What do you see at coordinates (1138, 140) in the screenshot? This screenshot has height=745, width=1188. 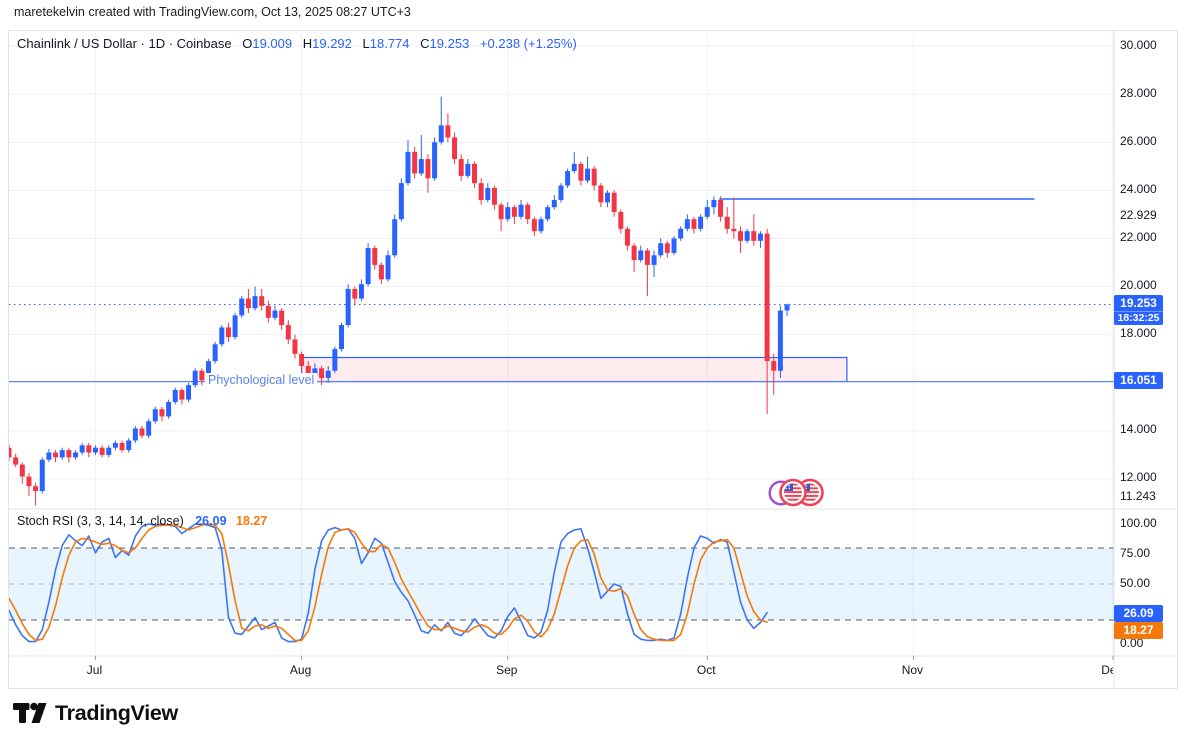 I see `price-axis-tick: 26.000` at bounding box center [1138, 140].